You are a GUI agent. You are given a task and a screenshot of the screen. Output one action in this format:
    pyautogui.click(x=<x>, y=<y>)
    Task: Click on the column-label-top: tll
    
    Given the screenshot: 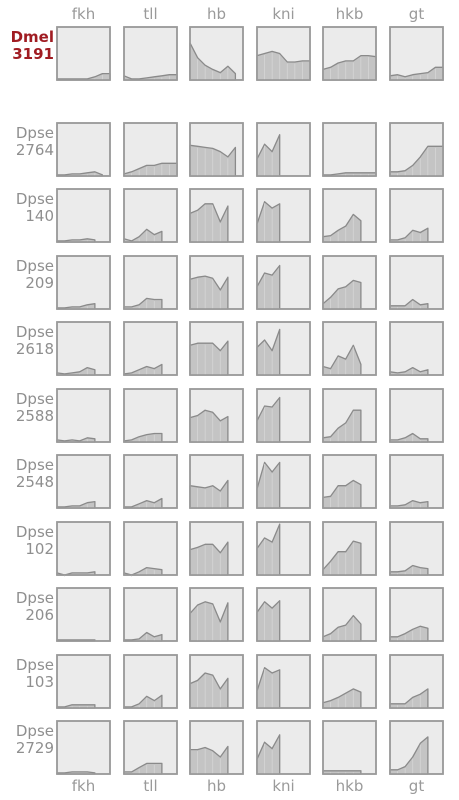 What is the action you would take?
    pyautogui.click(x=150, y=14)
    